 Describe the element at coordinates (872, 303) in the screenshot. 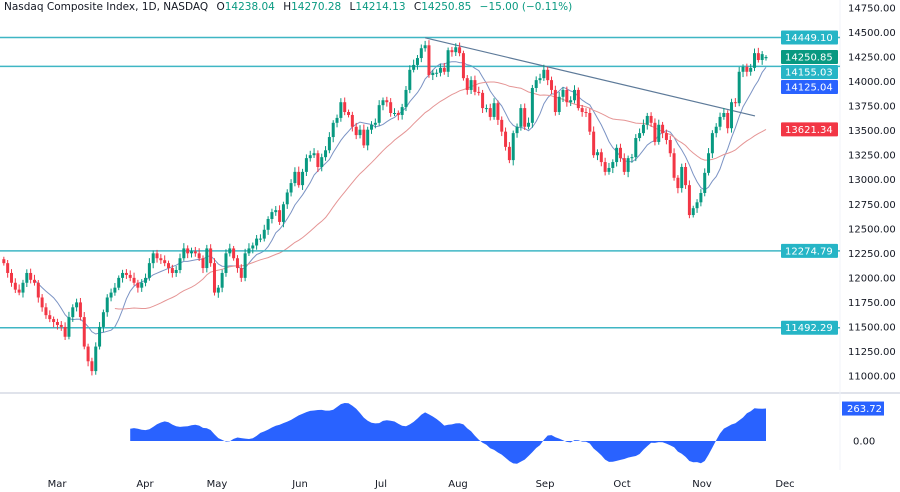

I see `y-tick-label: 11750.00` at that location.